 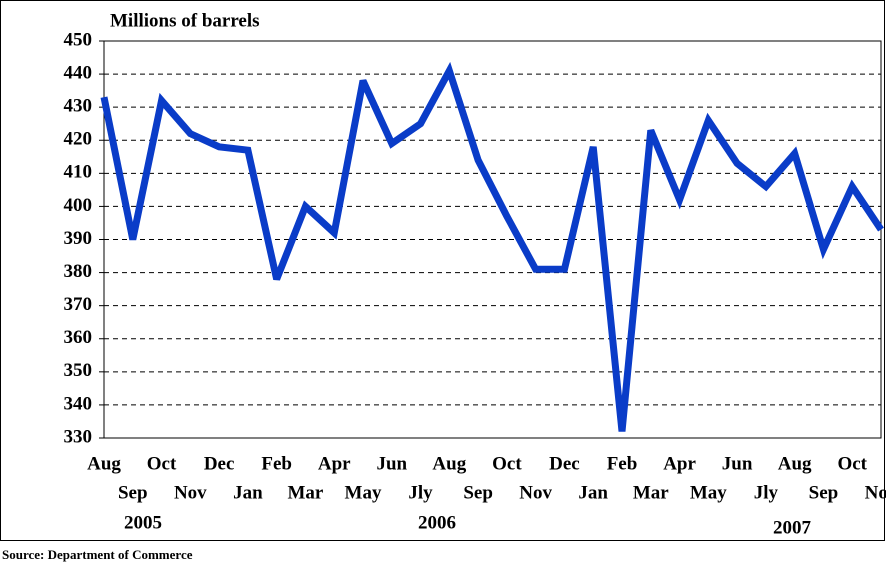 I want to click on y-tick-label: 330, so click(x=78, y=436).